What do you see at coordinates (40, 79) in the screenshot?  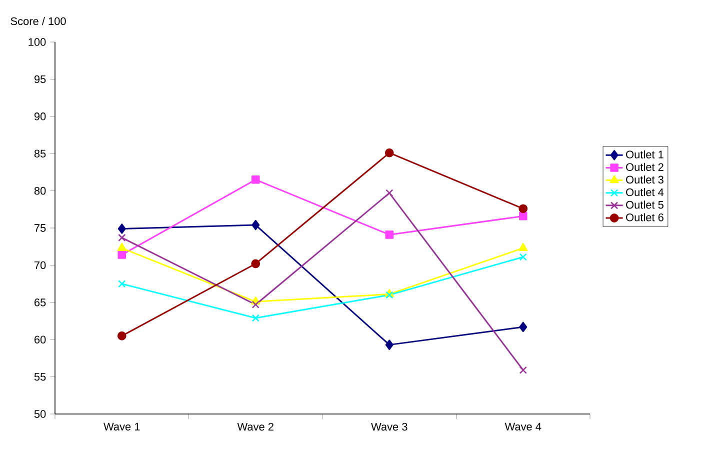 I see `y-tick-label: 95` at bounding box center [40, 79].